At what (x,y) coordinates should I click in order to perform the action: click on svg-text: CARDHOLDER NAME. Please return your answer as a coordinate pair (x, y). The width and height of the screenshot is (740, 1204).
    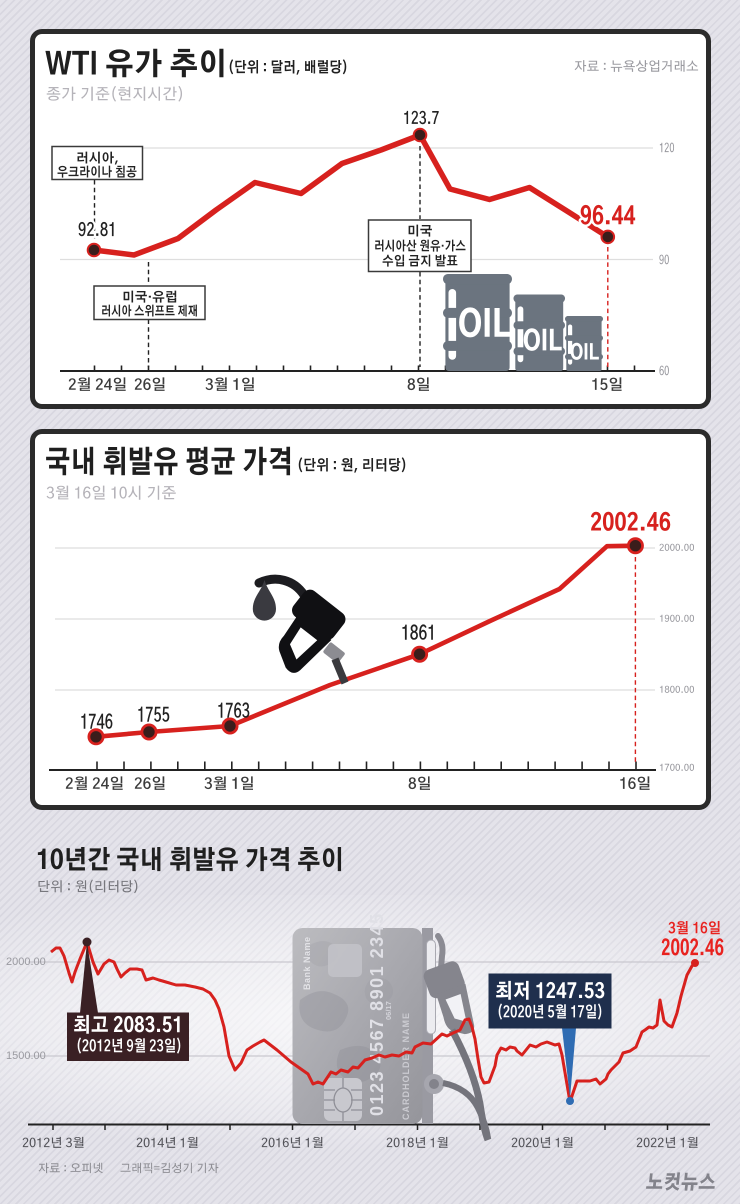
    Looking at the image, I should click on (406, 1066).